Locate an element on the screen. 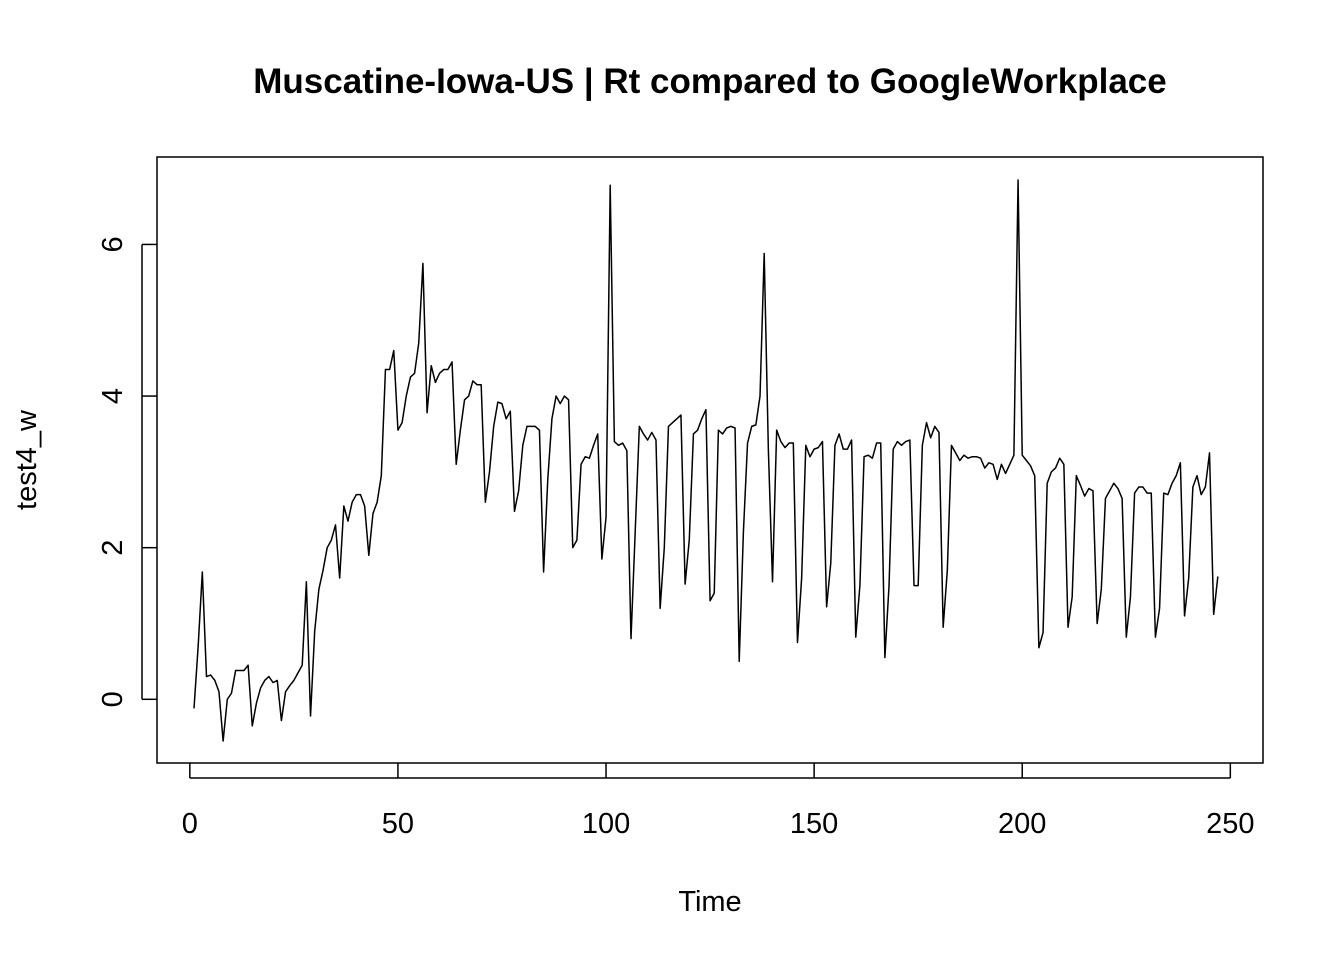  y-axis: 0 2 4 6 is located at coordinates (127, 471).